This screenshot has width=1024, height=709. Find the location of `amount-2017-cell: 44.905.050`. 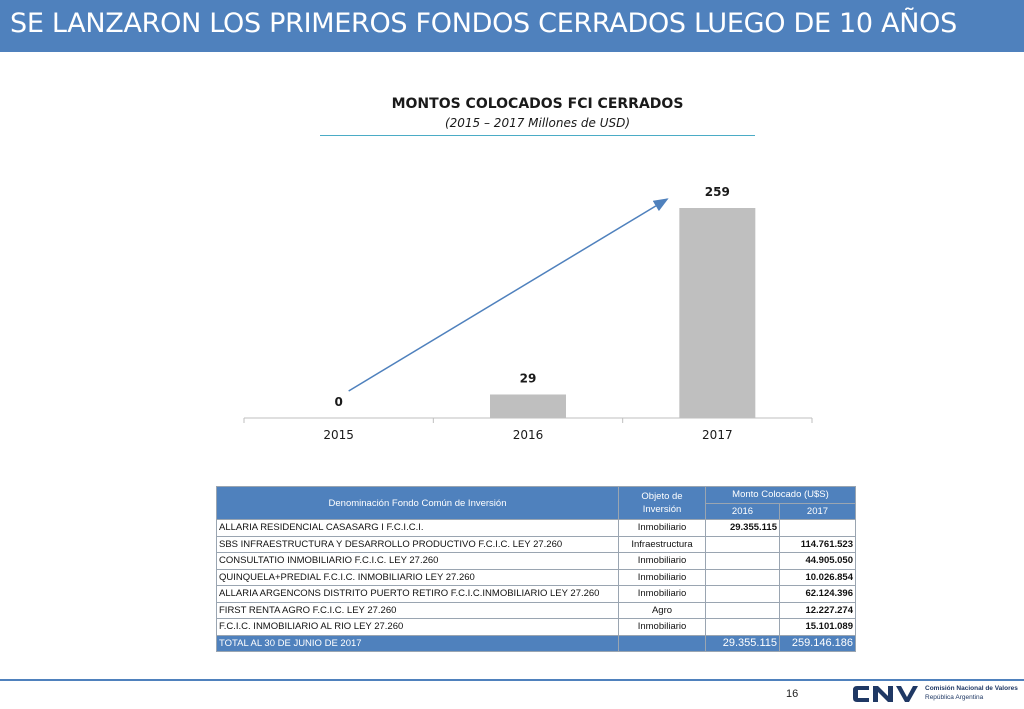

amount-2017-cell: 44.905.050 is located at coordinates (817, 561).